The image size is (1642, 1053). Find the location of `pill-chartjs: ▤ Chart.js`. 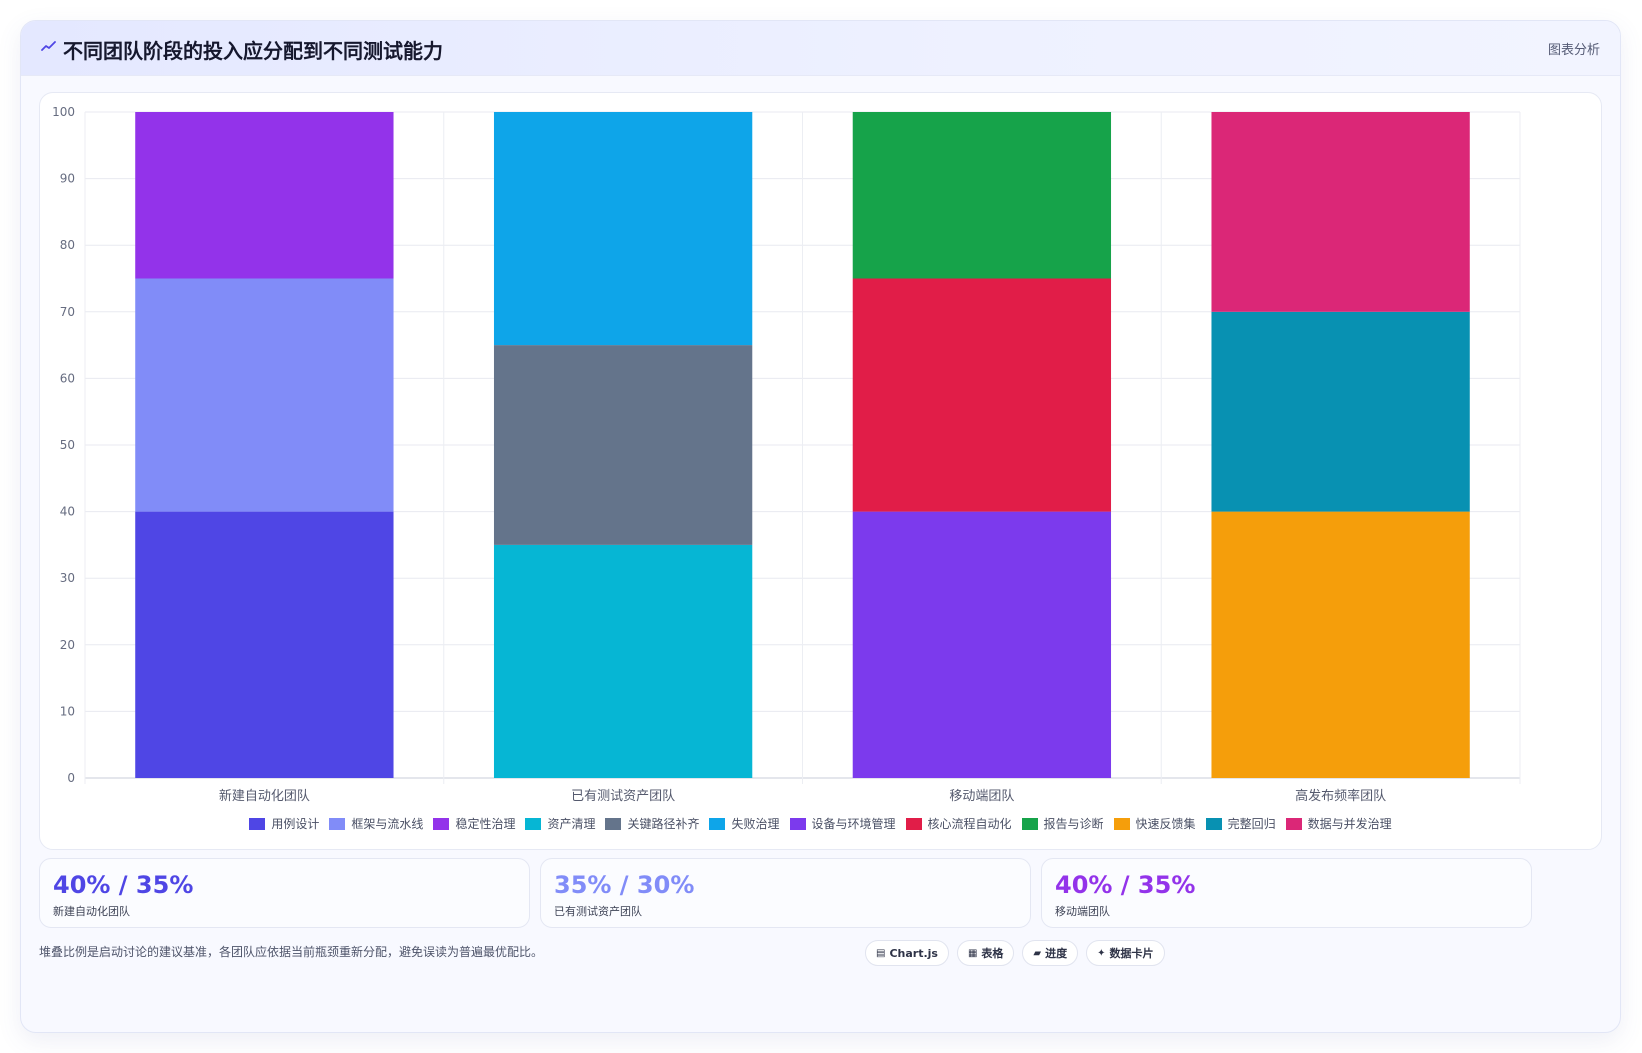

pill-chartjs: ▤ Chart.js is located at coordinates (907, 953).